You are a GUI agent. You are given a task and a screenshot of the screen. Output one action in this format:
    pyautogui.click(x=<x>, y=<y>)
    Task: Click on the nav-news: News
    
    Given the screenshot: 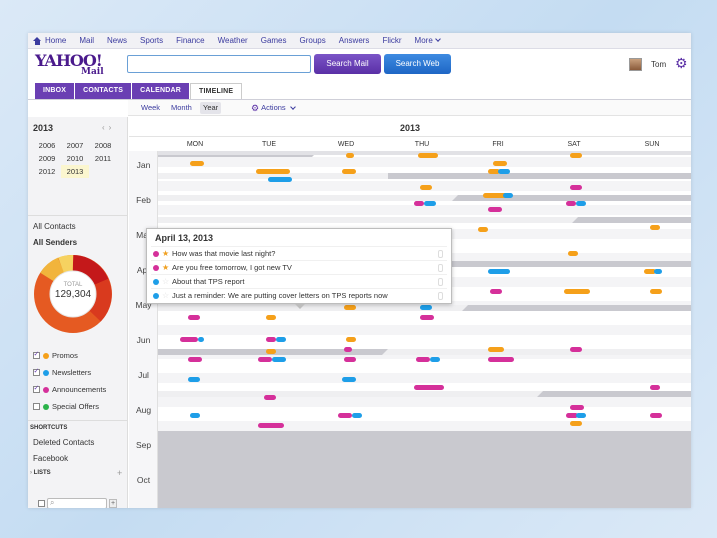 What is the action you would take?
    pyautogui.click(x=117, y=40)
    